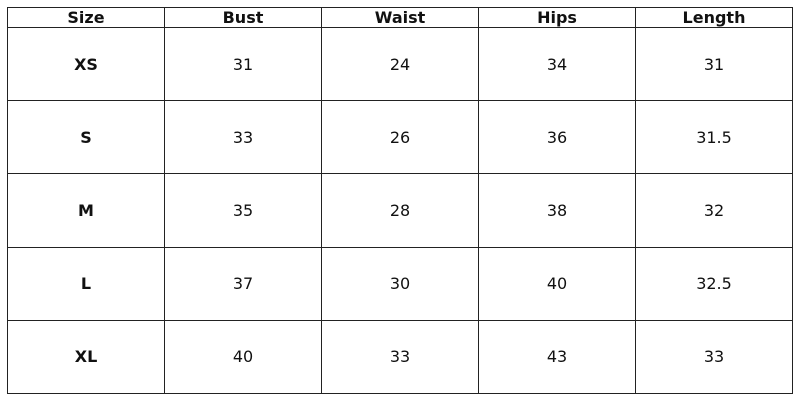 The width and height of the screenshot is (800, 400). What do you see at coordinates (243, 17) in the screenshot?
I see `header-cell: Bust` at bounding box center [243, 17].